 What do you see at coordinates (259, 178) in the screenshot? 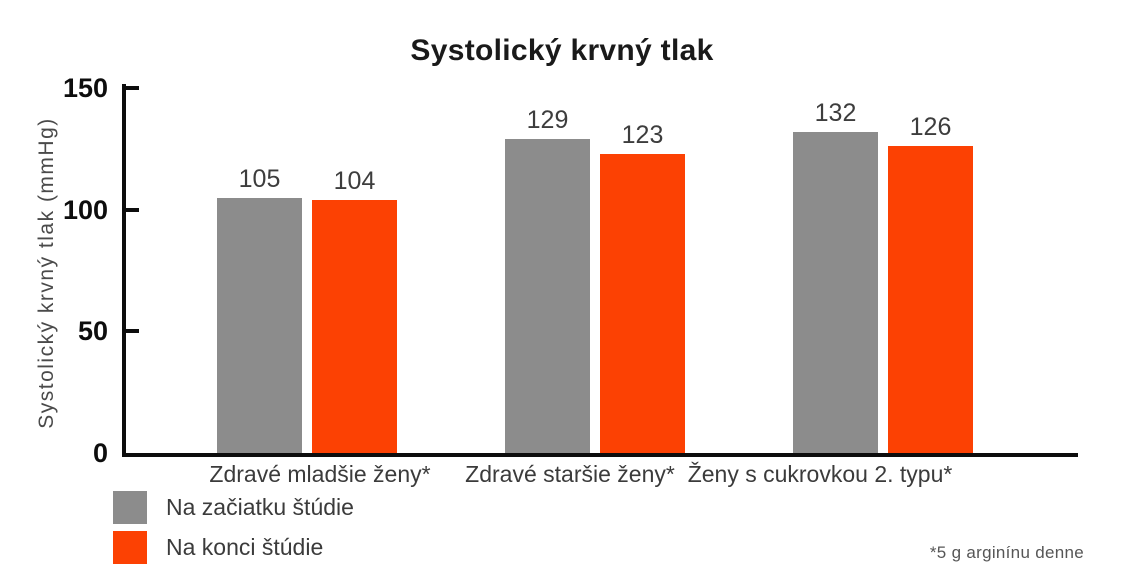
I see `bar-value-label: 105` at bounding box center [259, 178].